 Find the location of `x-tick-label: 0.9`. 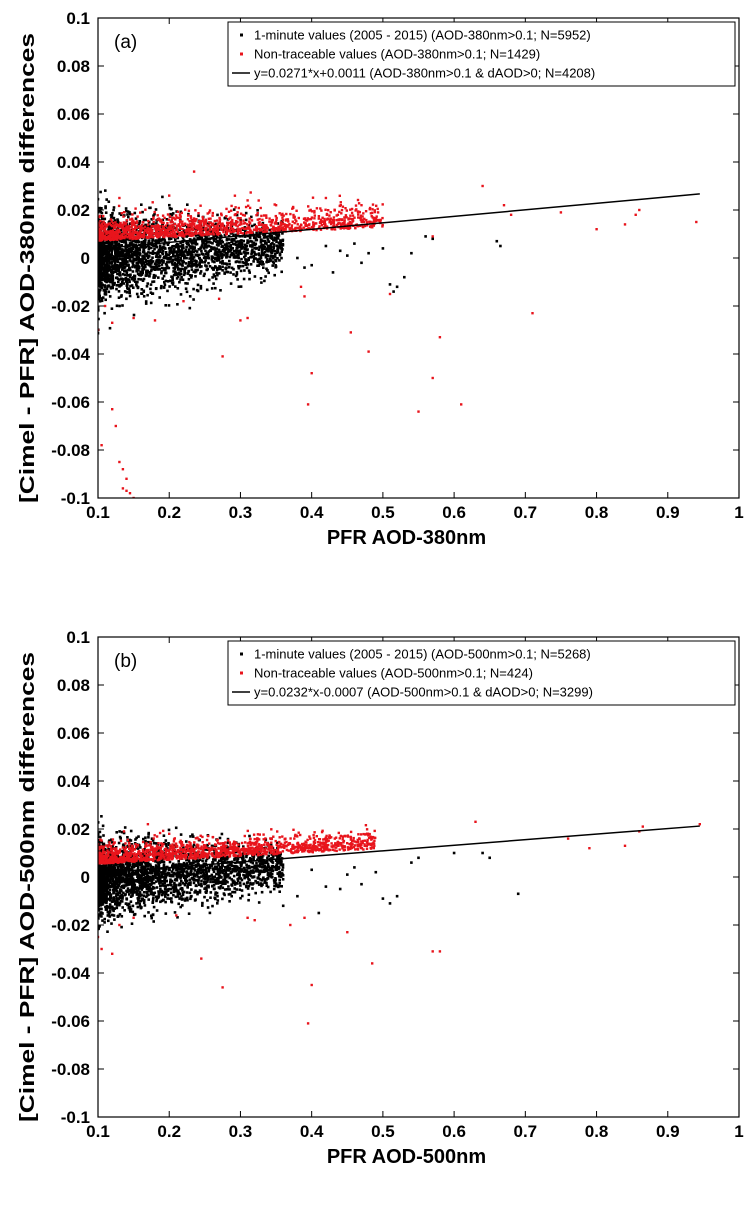

x-tick-label: 0.9 is located at coordinates (668, 512).